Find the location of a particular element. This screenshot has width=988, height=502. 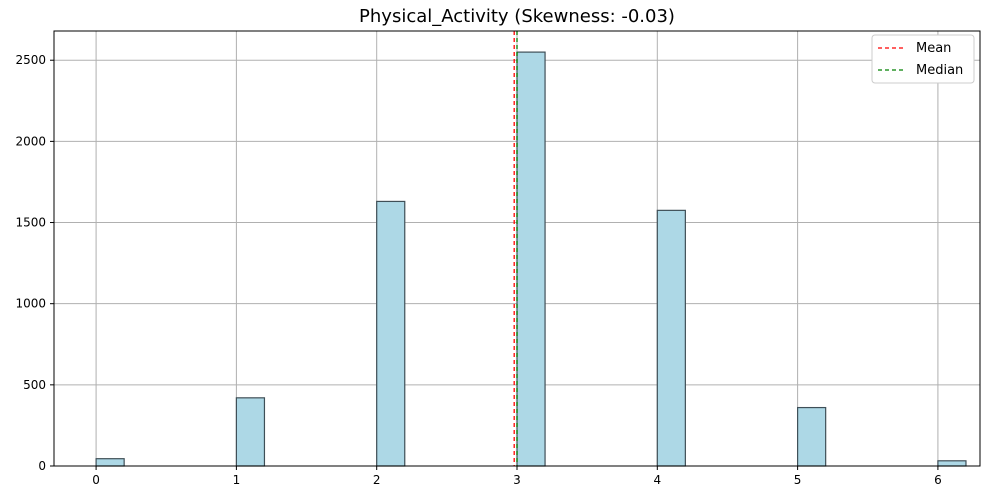

legend-label-median: Median is located at coordinates (939, 70).